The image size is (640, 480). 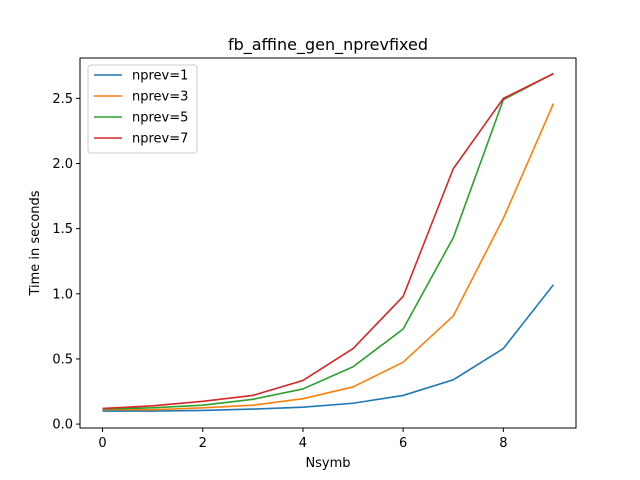 What do you see at coordinates (203, 443) in the screenshot?
I see `x-tick-label: 2` at bounding box center [203, 443].